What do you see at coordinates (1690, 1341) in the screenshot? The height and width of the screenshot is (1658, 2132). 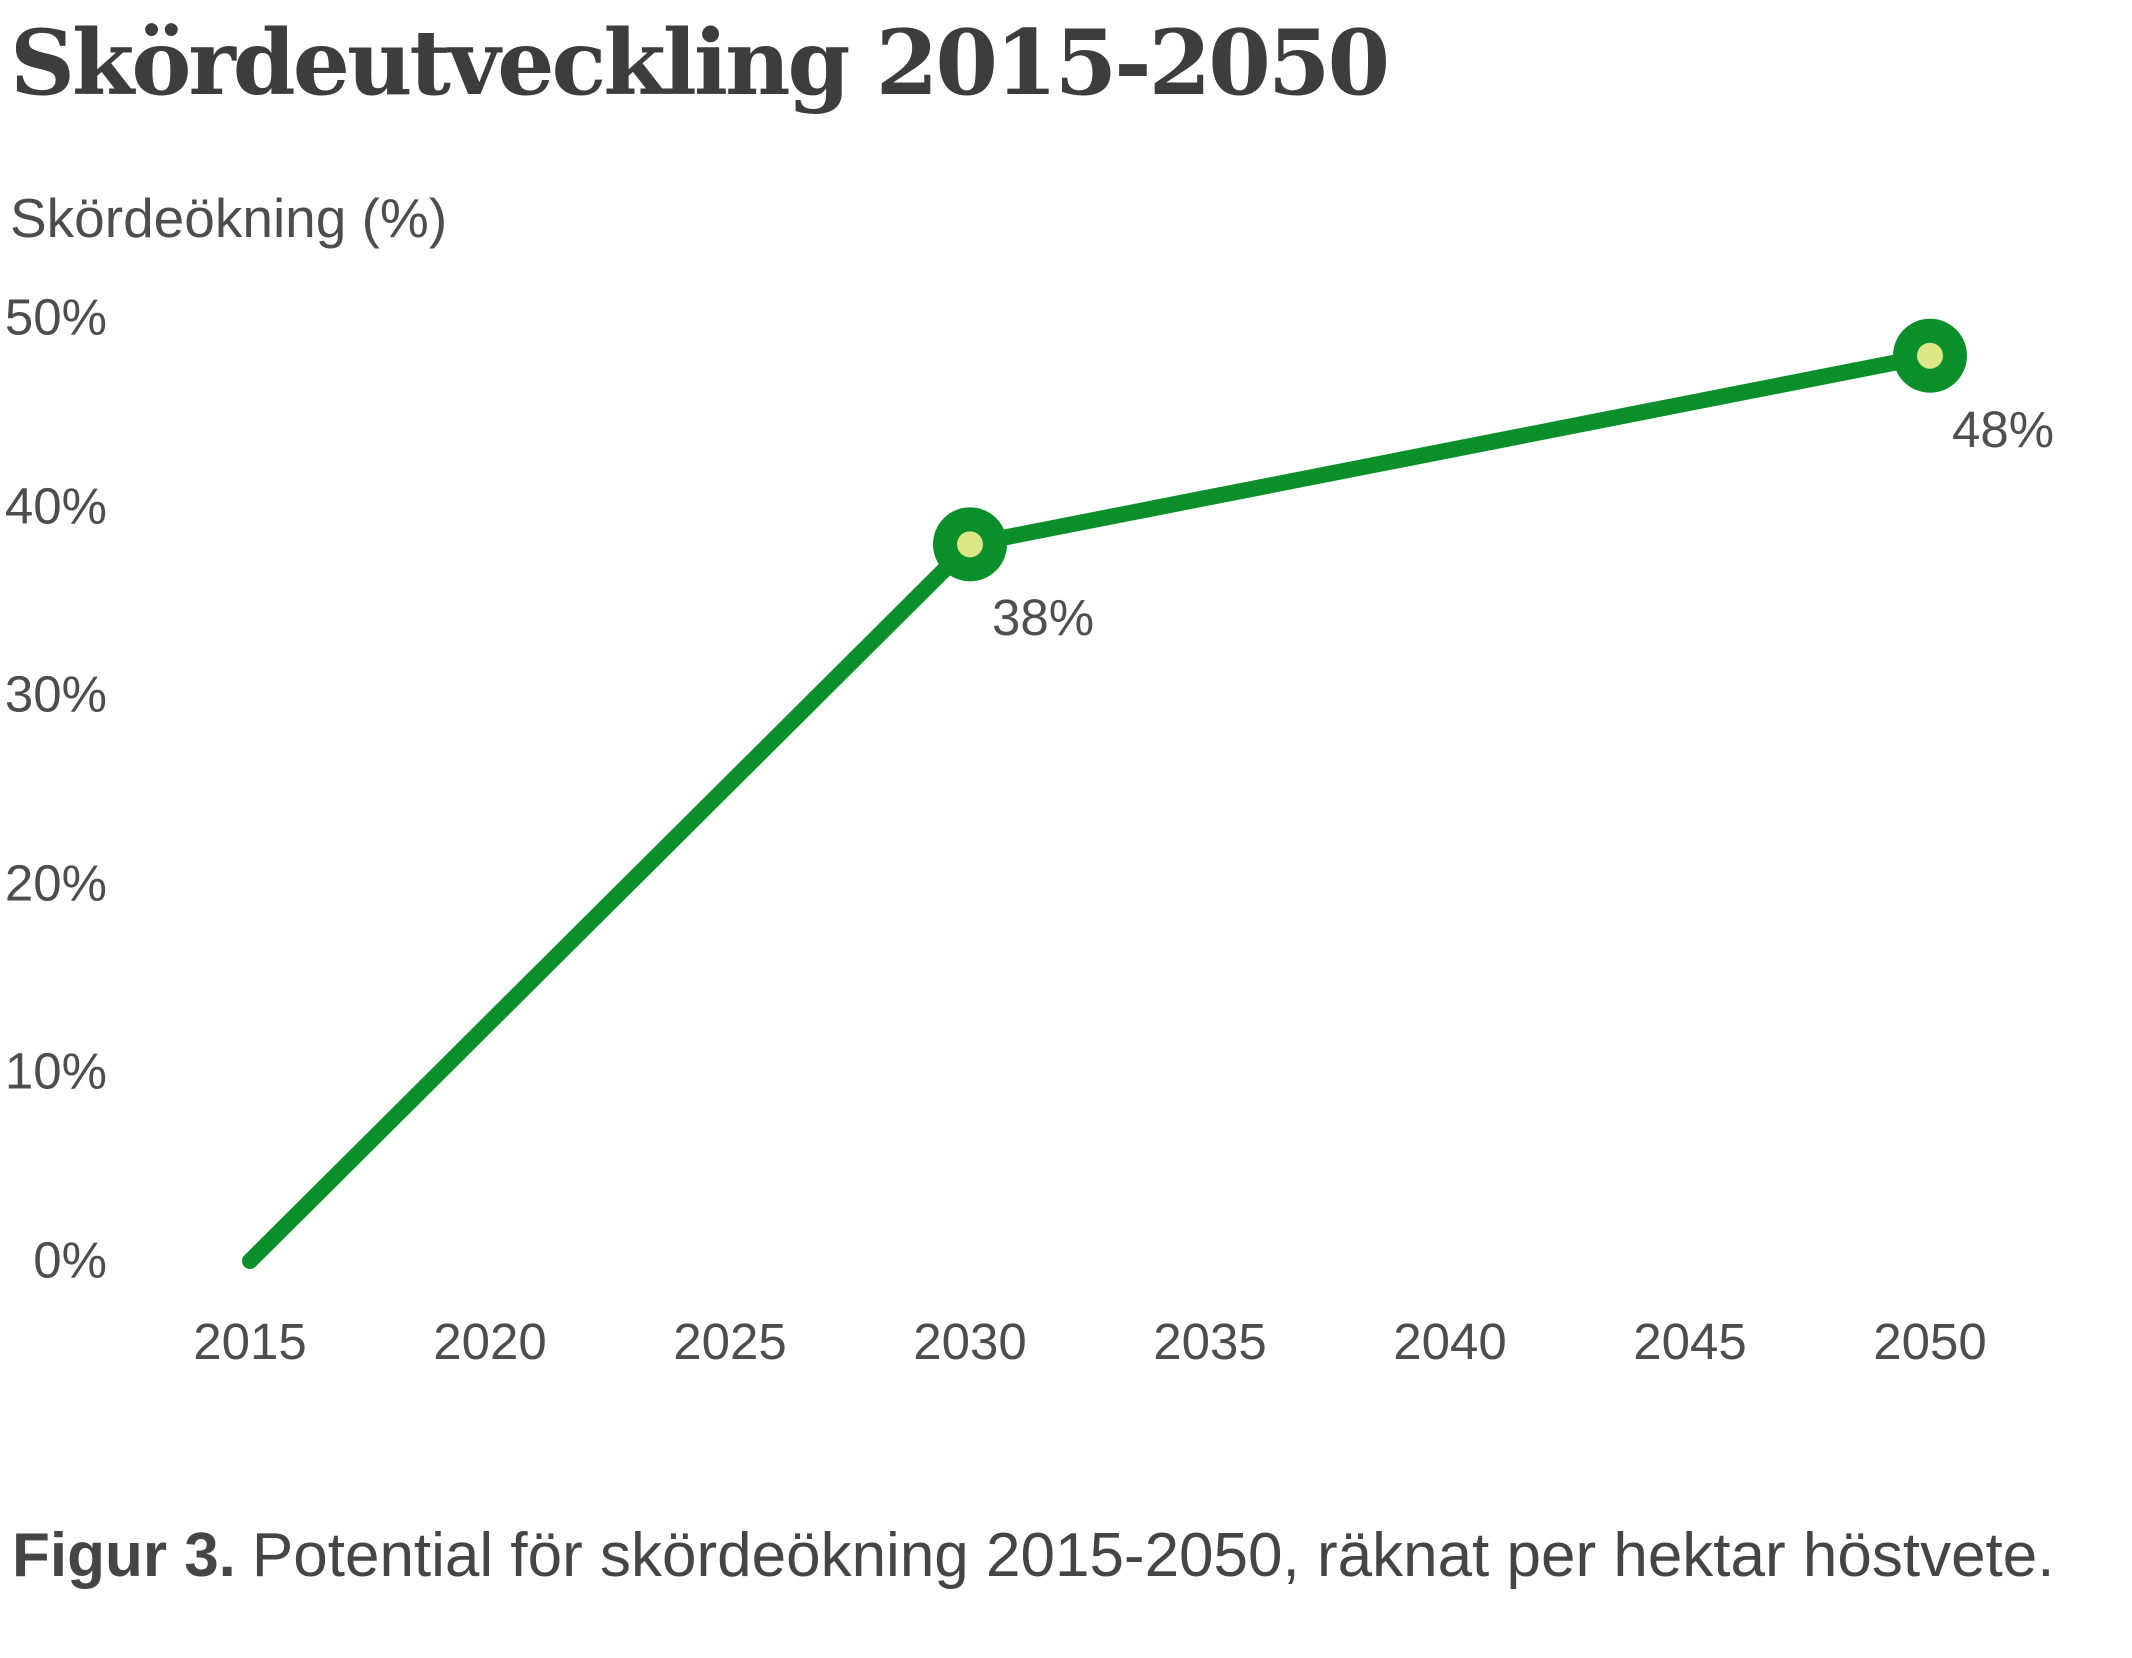 I see `x-tick-label: 2045` at bounding box center [1690, 1341].